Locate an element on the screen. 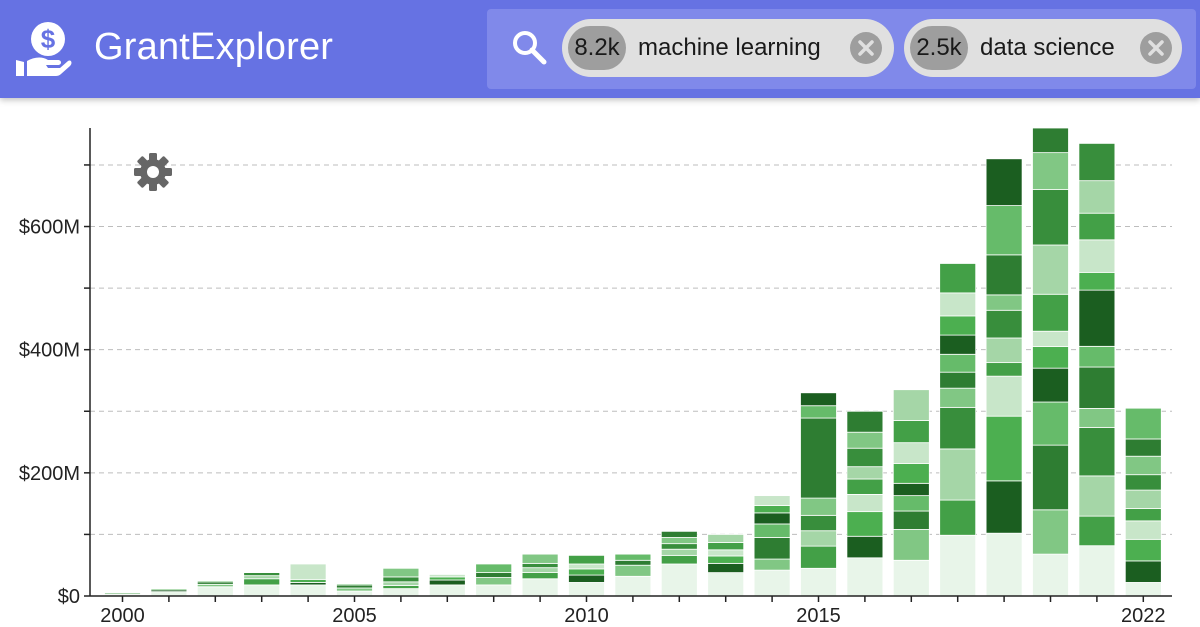 Image resolution: width=1200 pixels, height=627 pixels. gear-icon is located at coordinates (153, 172).